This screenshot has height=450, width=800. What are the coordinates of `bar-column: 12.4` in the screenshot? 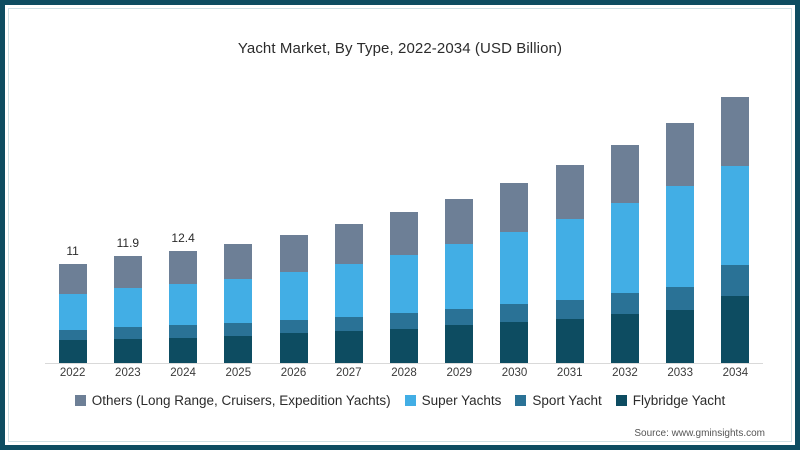 It's located at (182, 223).